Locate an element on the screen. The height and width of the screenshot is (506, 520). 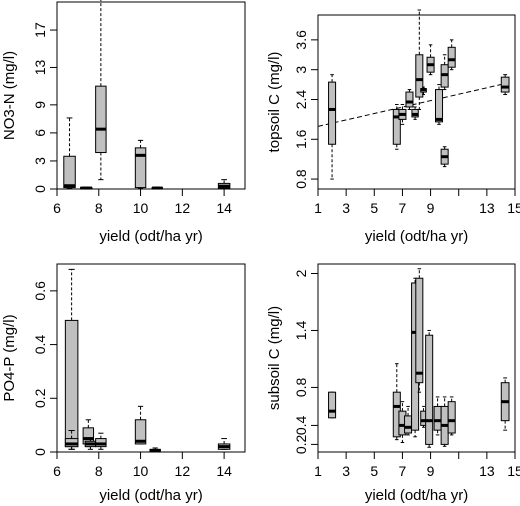
y-tick-label: 1.6 is located at coordinates (301, 139).